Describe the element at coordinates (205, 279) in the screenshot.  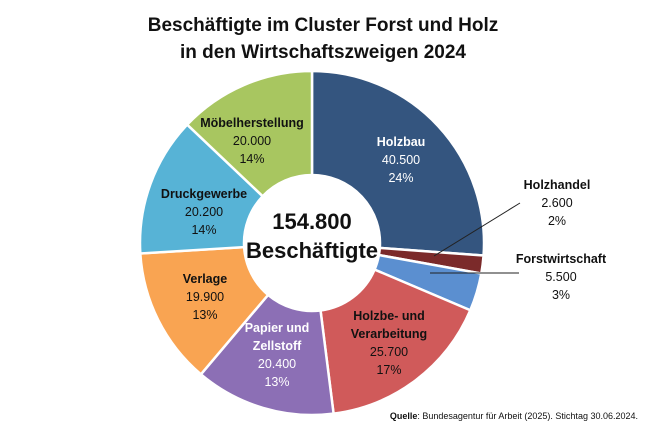
I see `slice-name: Verlage` at that location.